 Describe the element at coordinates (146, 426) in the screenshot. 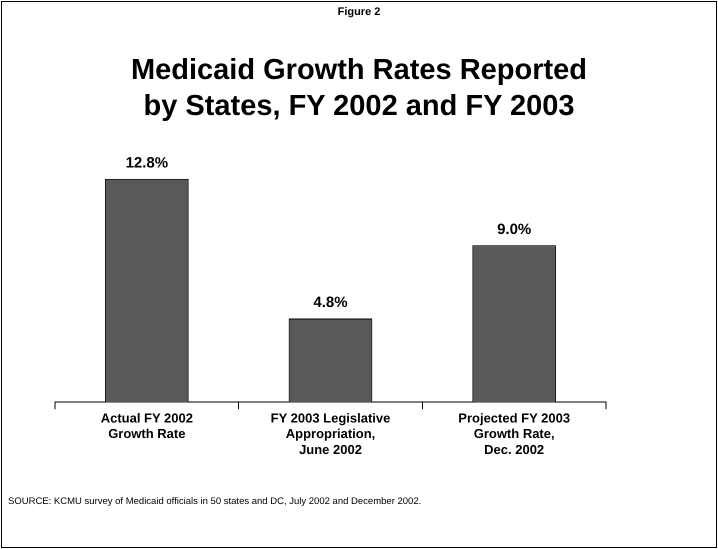

I see `x-tick-label: Actual FY 2002 Growth Rate` at that location.